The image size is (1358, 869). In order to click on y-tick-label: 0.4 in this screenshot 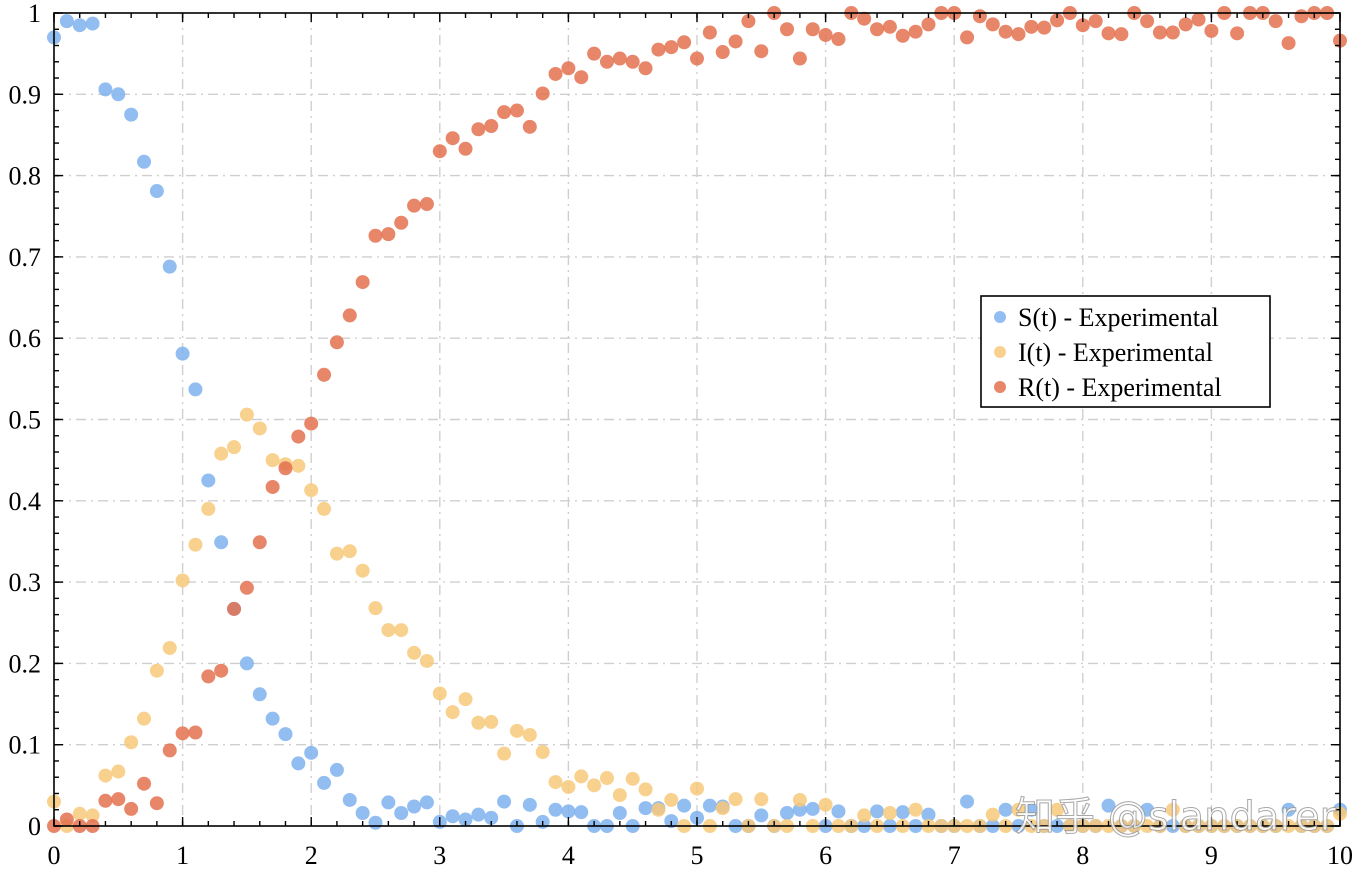, I will do `click(25, 501)`.